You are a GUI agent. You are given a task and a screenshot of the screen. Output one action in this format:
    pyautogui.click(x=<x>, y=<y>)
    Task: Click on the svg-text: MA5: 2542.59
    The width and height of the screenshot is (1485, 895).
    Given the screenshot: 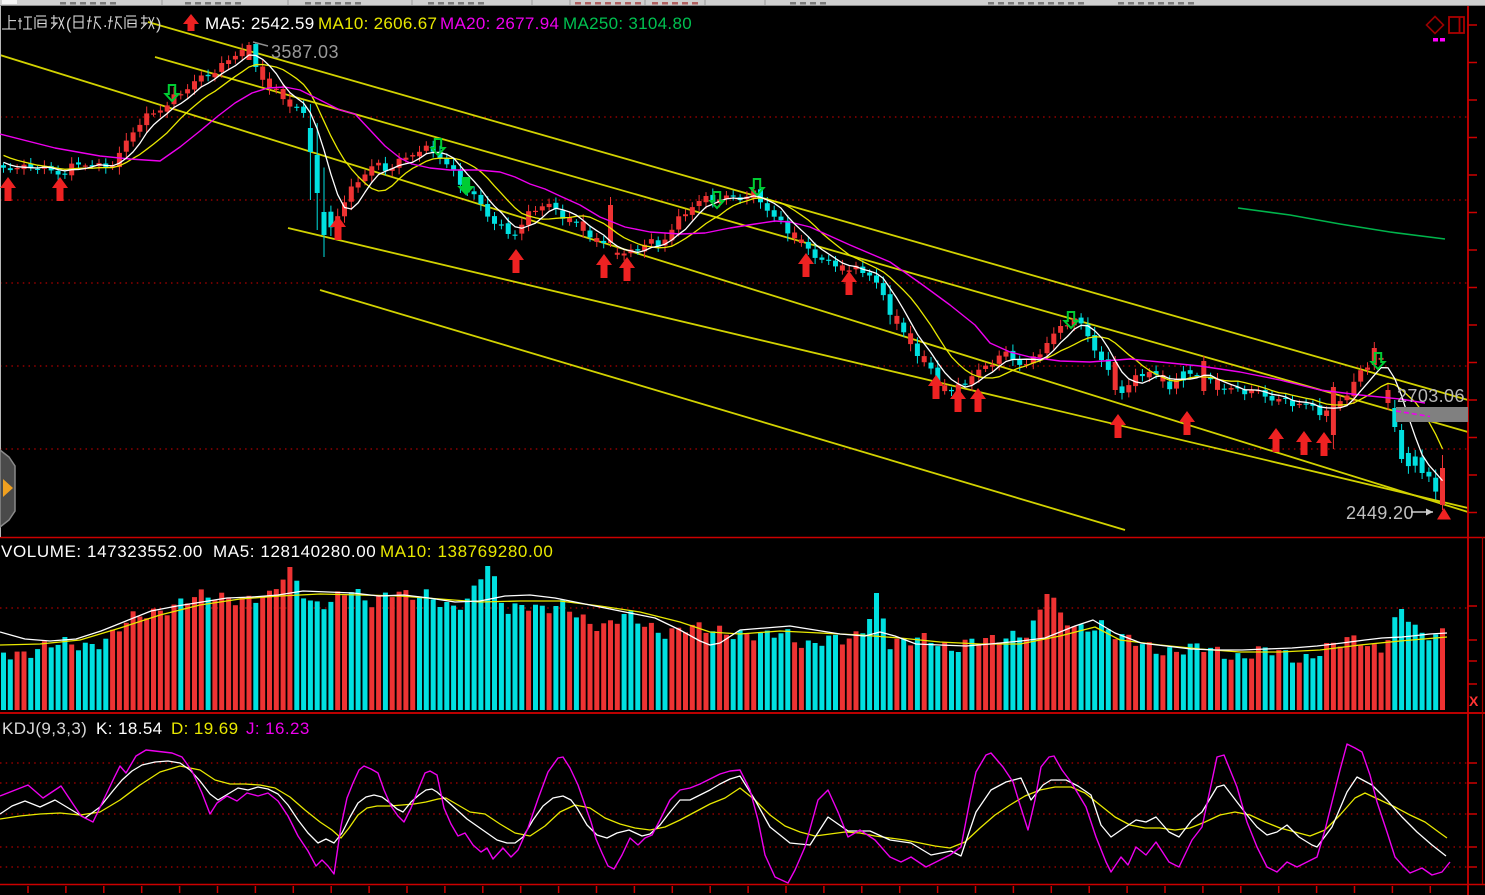 What is the action you would take?
    pyautogui.click(x=259, y=23)
    